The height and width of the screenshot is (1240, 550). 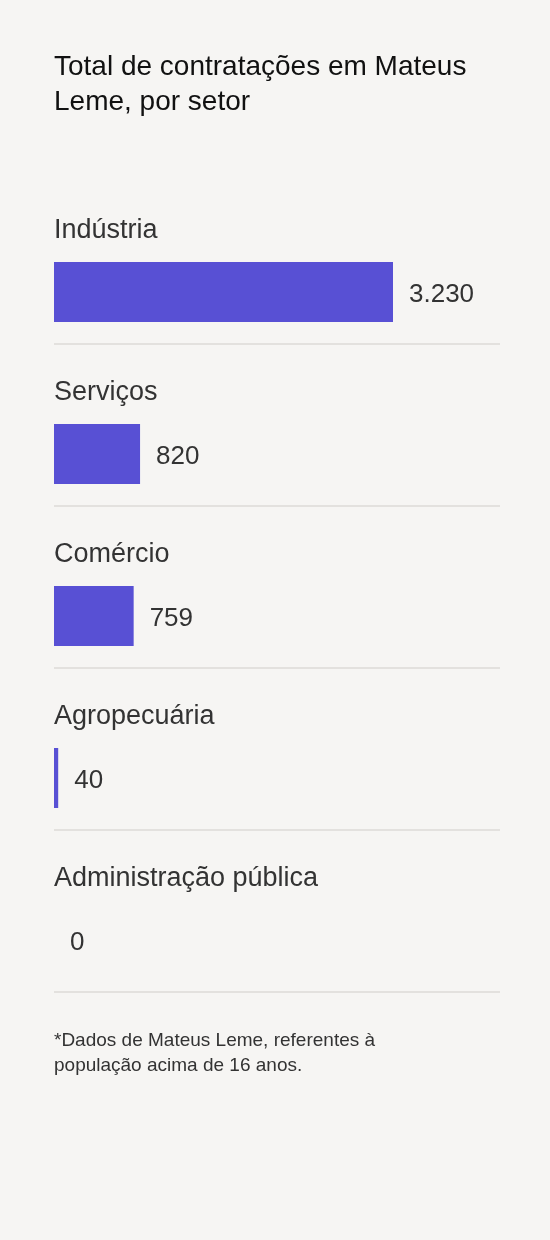 What do you see at coordinates (135, 715) in the screenshot?
I see `y-tick-label: Agropecuária` at bounding box center [135, 715].